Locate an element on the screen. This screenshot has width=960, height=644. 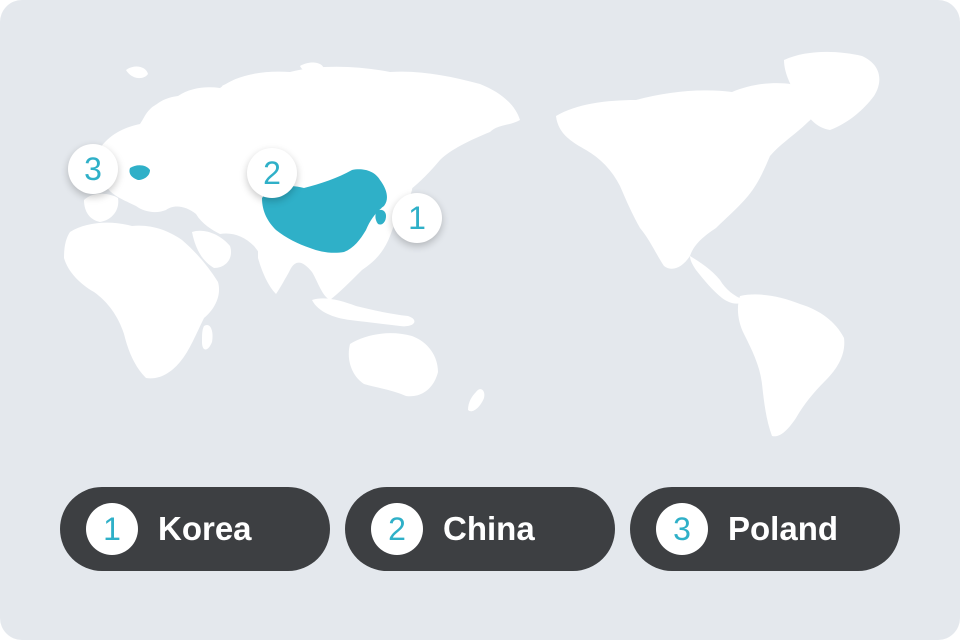
iberia is located at coordinates (101, 207).